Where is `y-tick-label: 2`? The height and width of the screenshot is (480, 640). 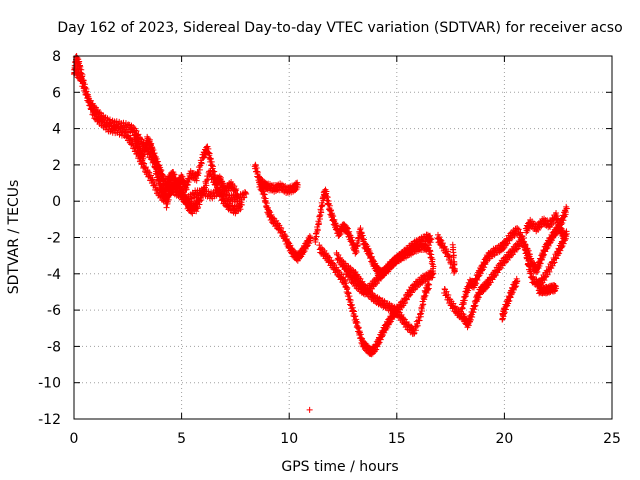
y-tick-label: 2 is located at coordinates (56, 166).